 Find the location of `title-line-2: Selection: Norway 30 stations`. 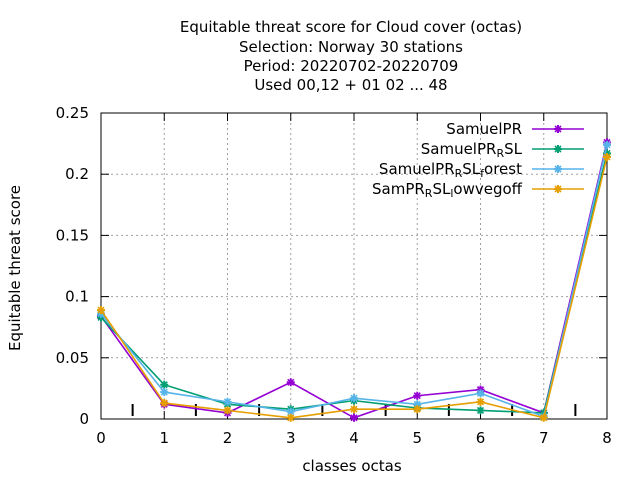

title-line-2: Selection: Norway 30 stations is located at coordinates (351, 47).